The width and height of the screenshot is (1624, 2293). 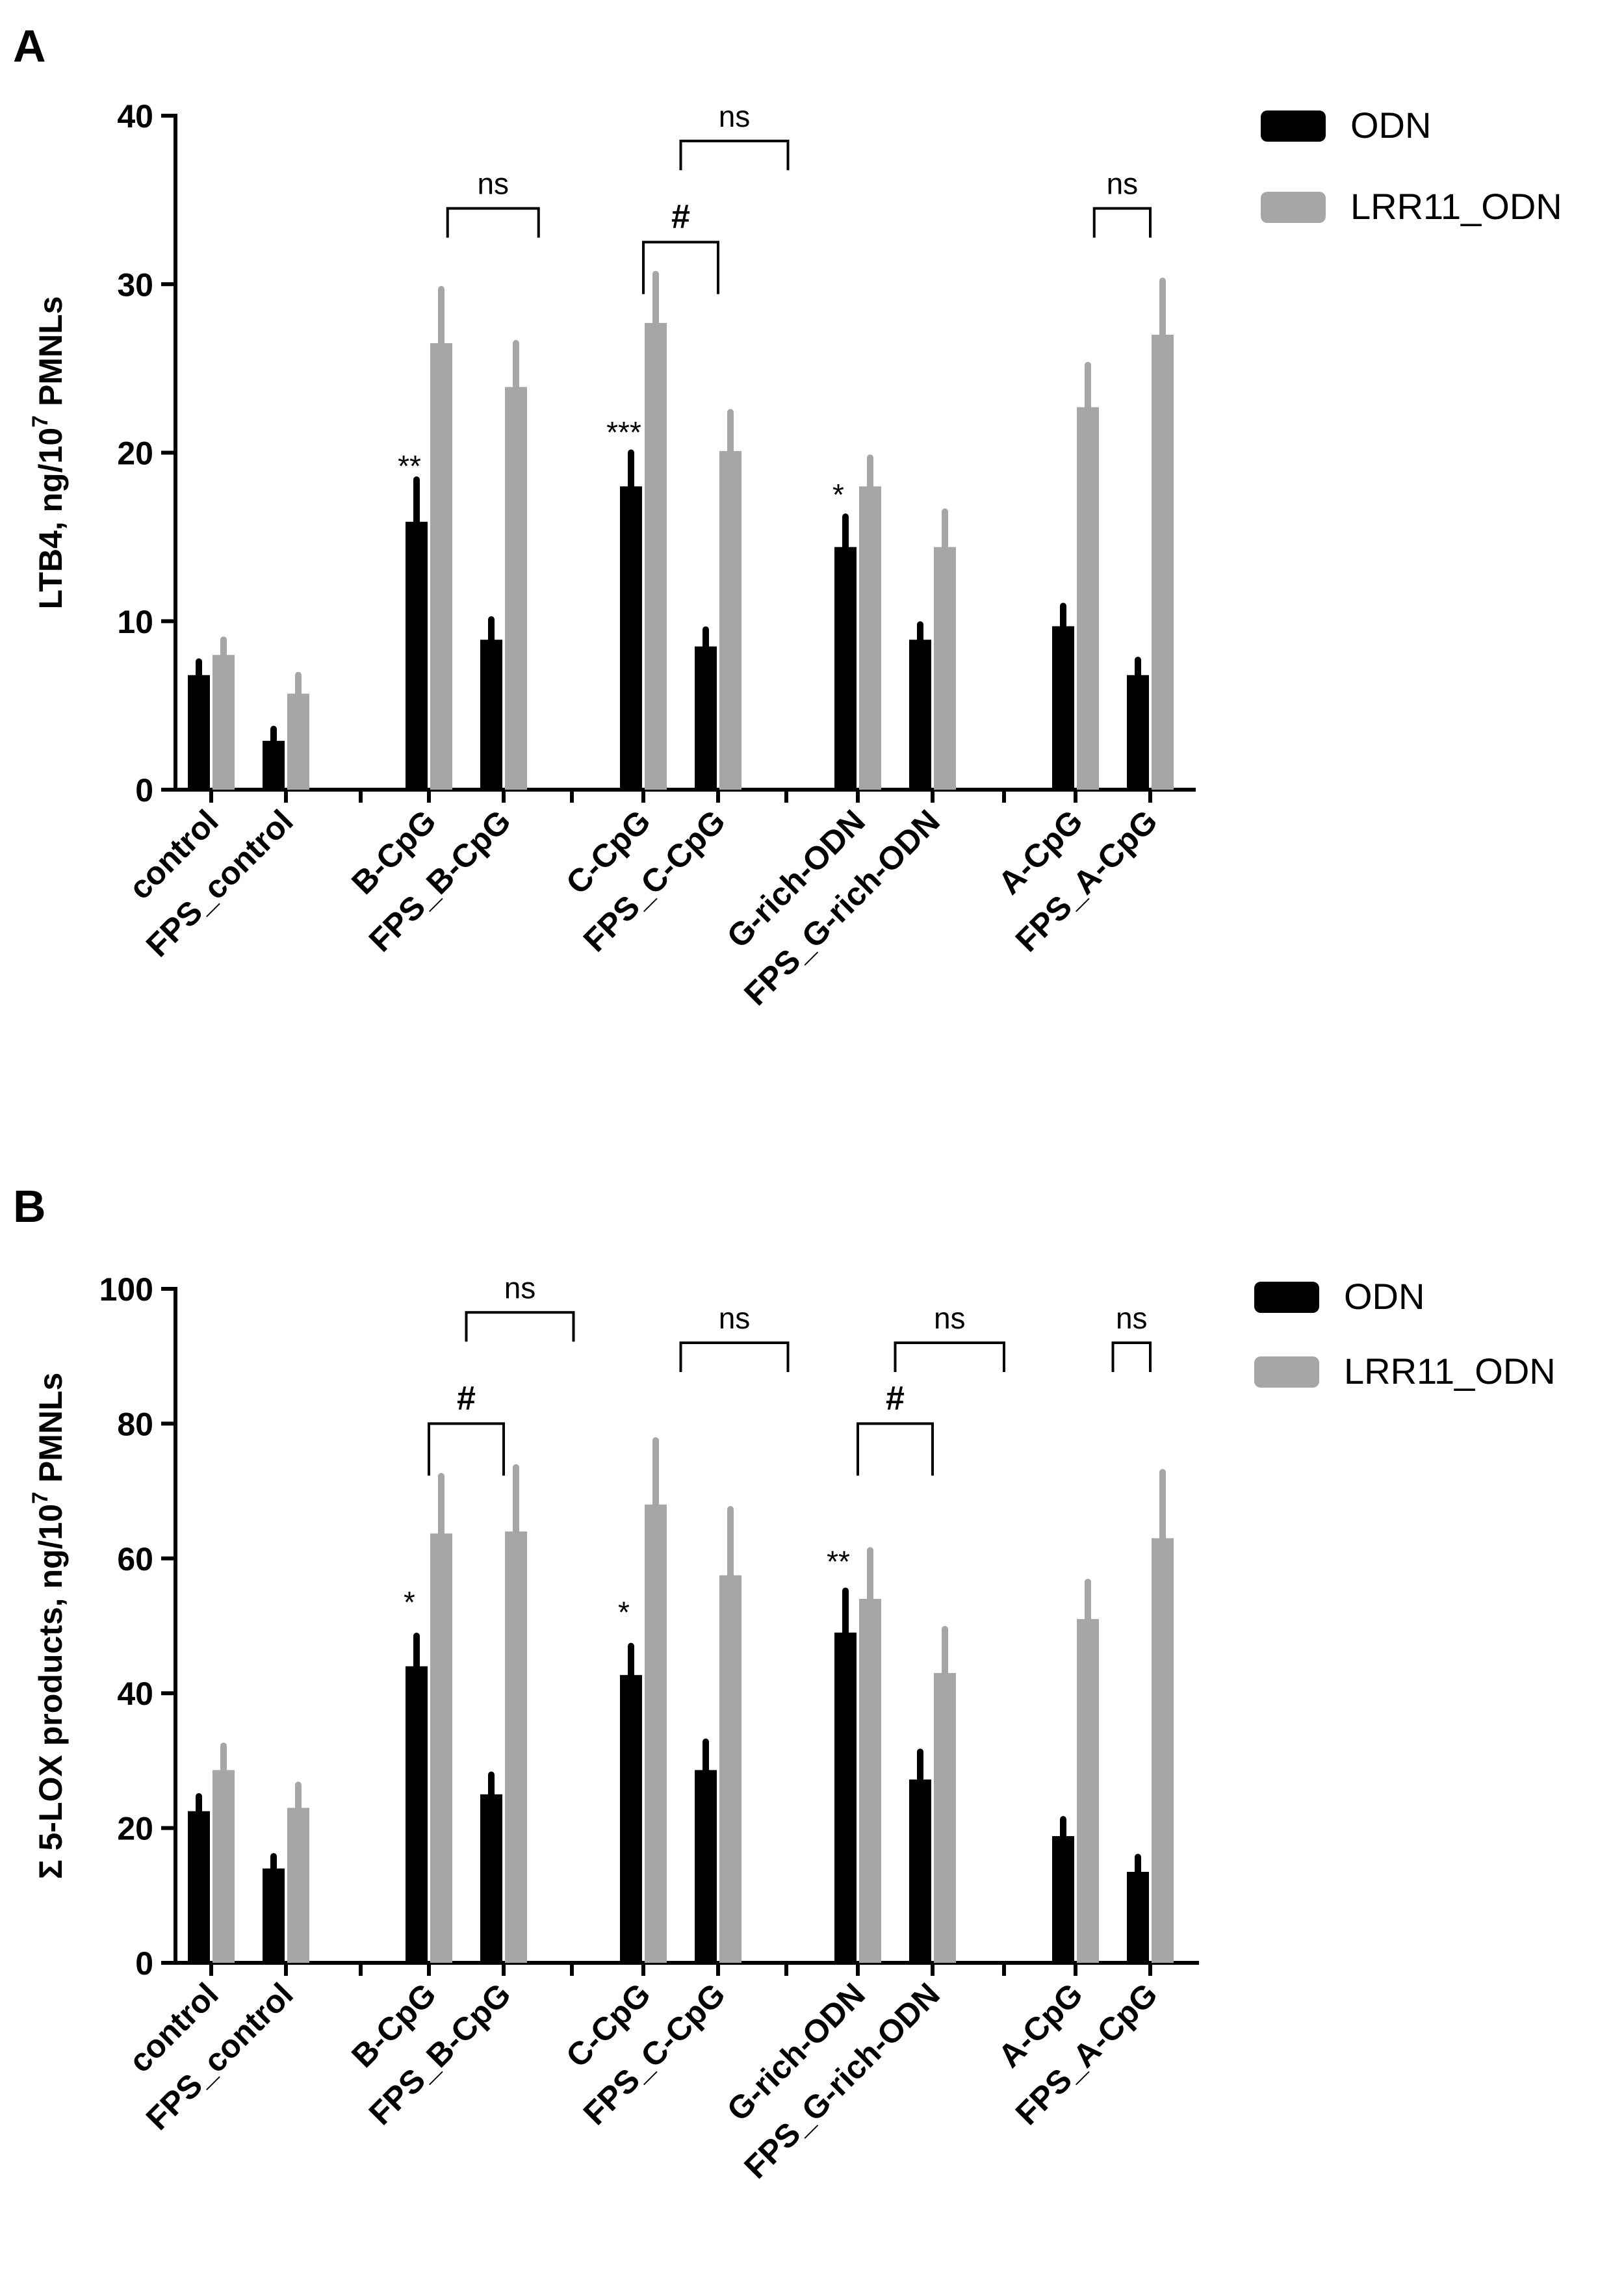 What do you see at coordinates (29, 1206) in the screenshot?
I see `panel-letter: B` at bounding box center [29, 1206].